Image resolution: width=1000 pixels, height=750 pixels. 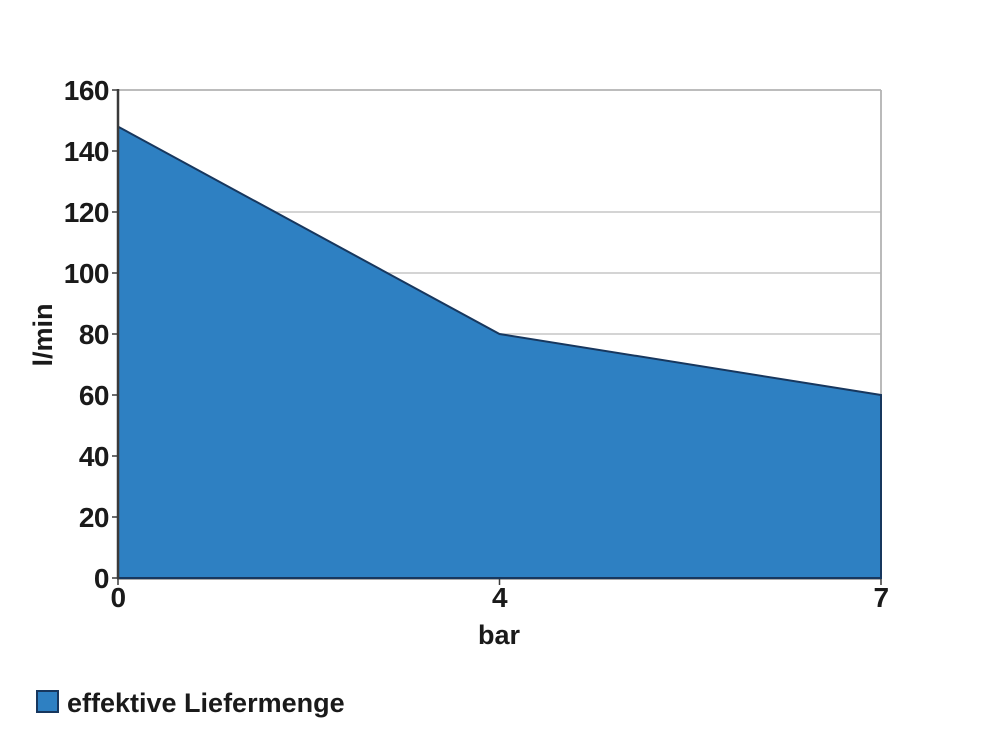 I want to click on x-tick-label: 0, so click(x=117, y=597).